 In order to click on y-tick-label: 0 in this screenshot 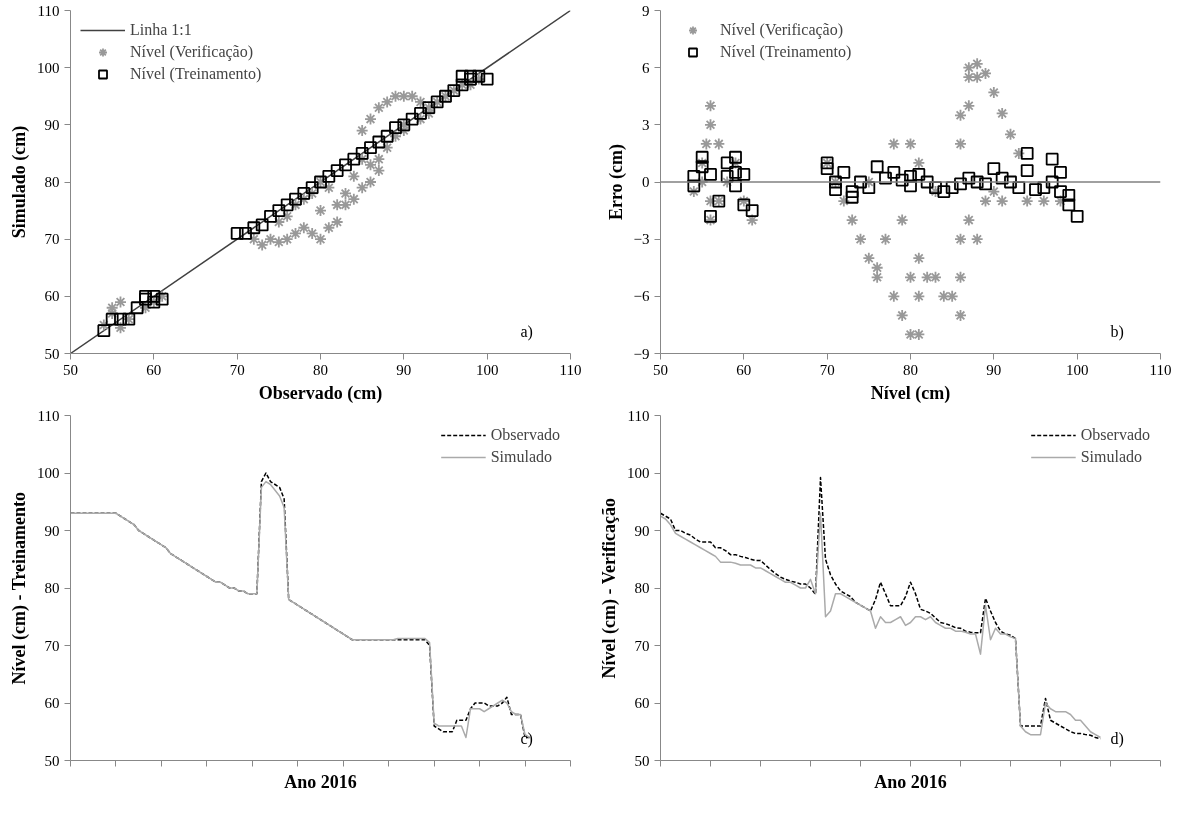, I will do `click(646, 182)`.